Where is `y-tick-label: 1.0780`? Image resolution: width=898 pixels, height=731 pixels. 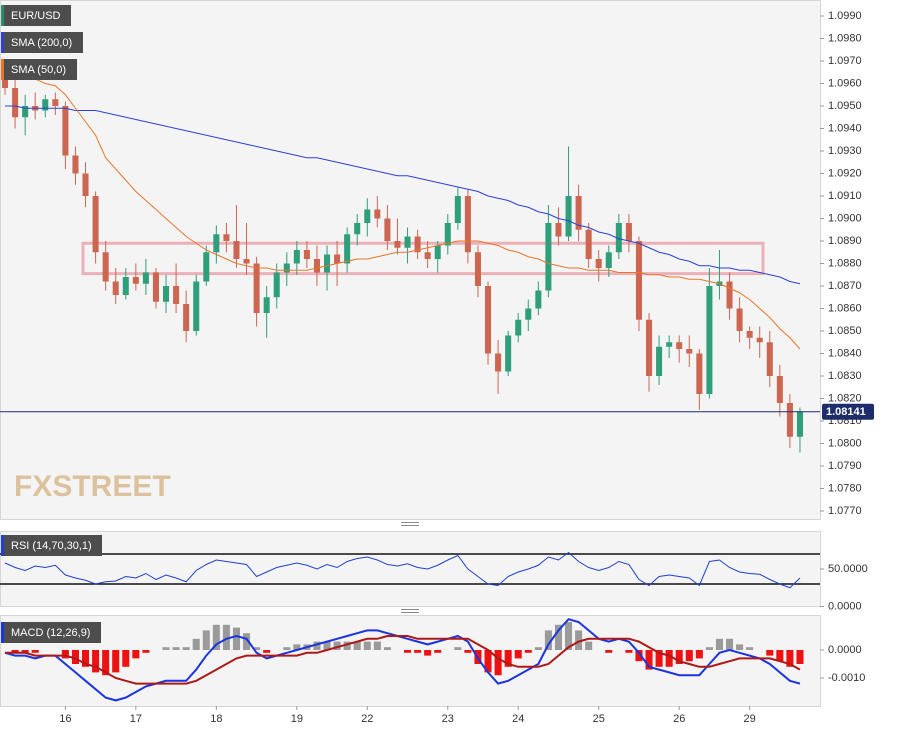 y-tick-label: 1.0780 is located at coordinates (845, 488).